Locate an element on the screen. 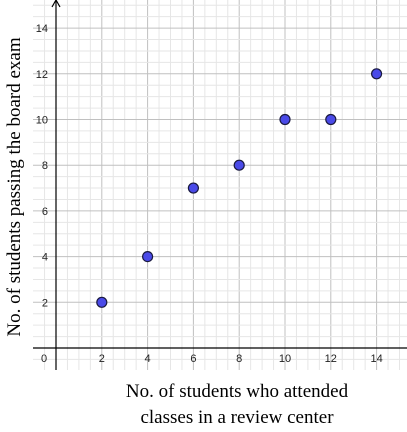 The height and width of the screenshot is (432, 407). x-tick-label: 10 is located at coordinates (285, 359).